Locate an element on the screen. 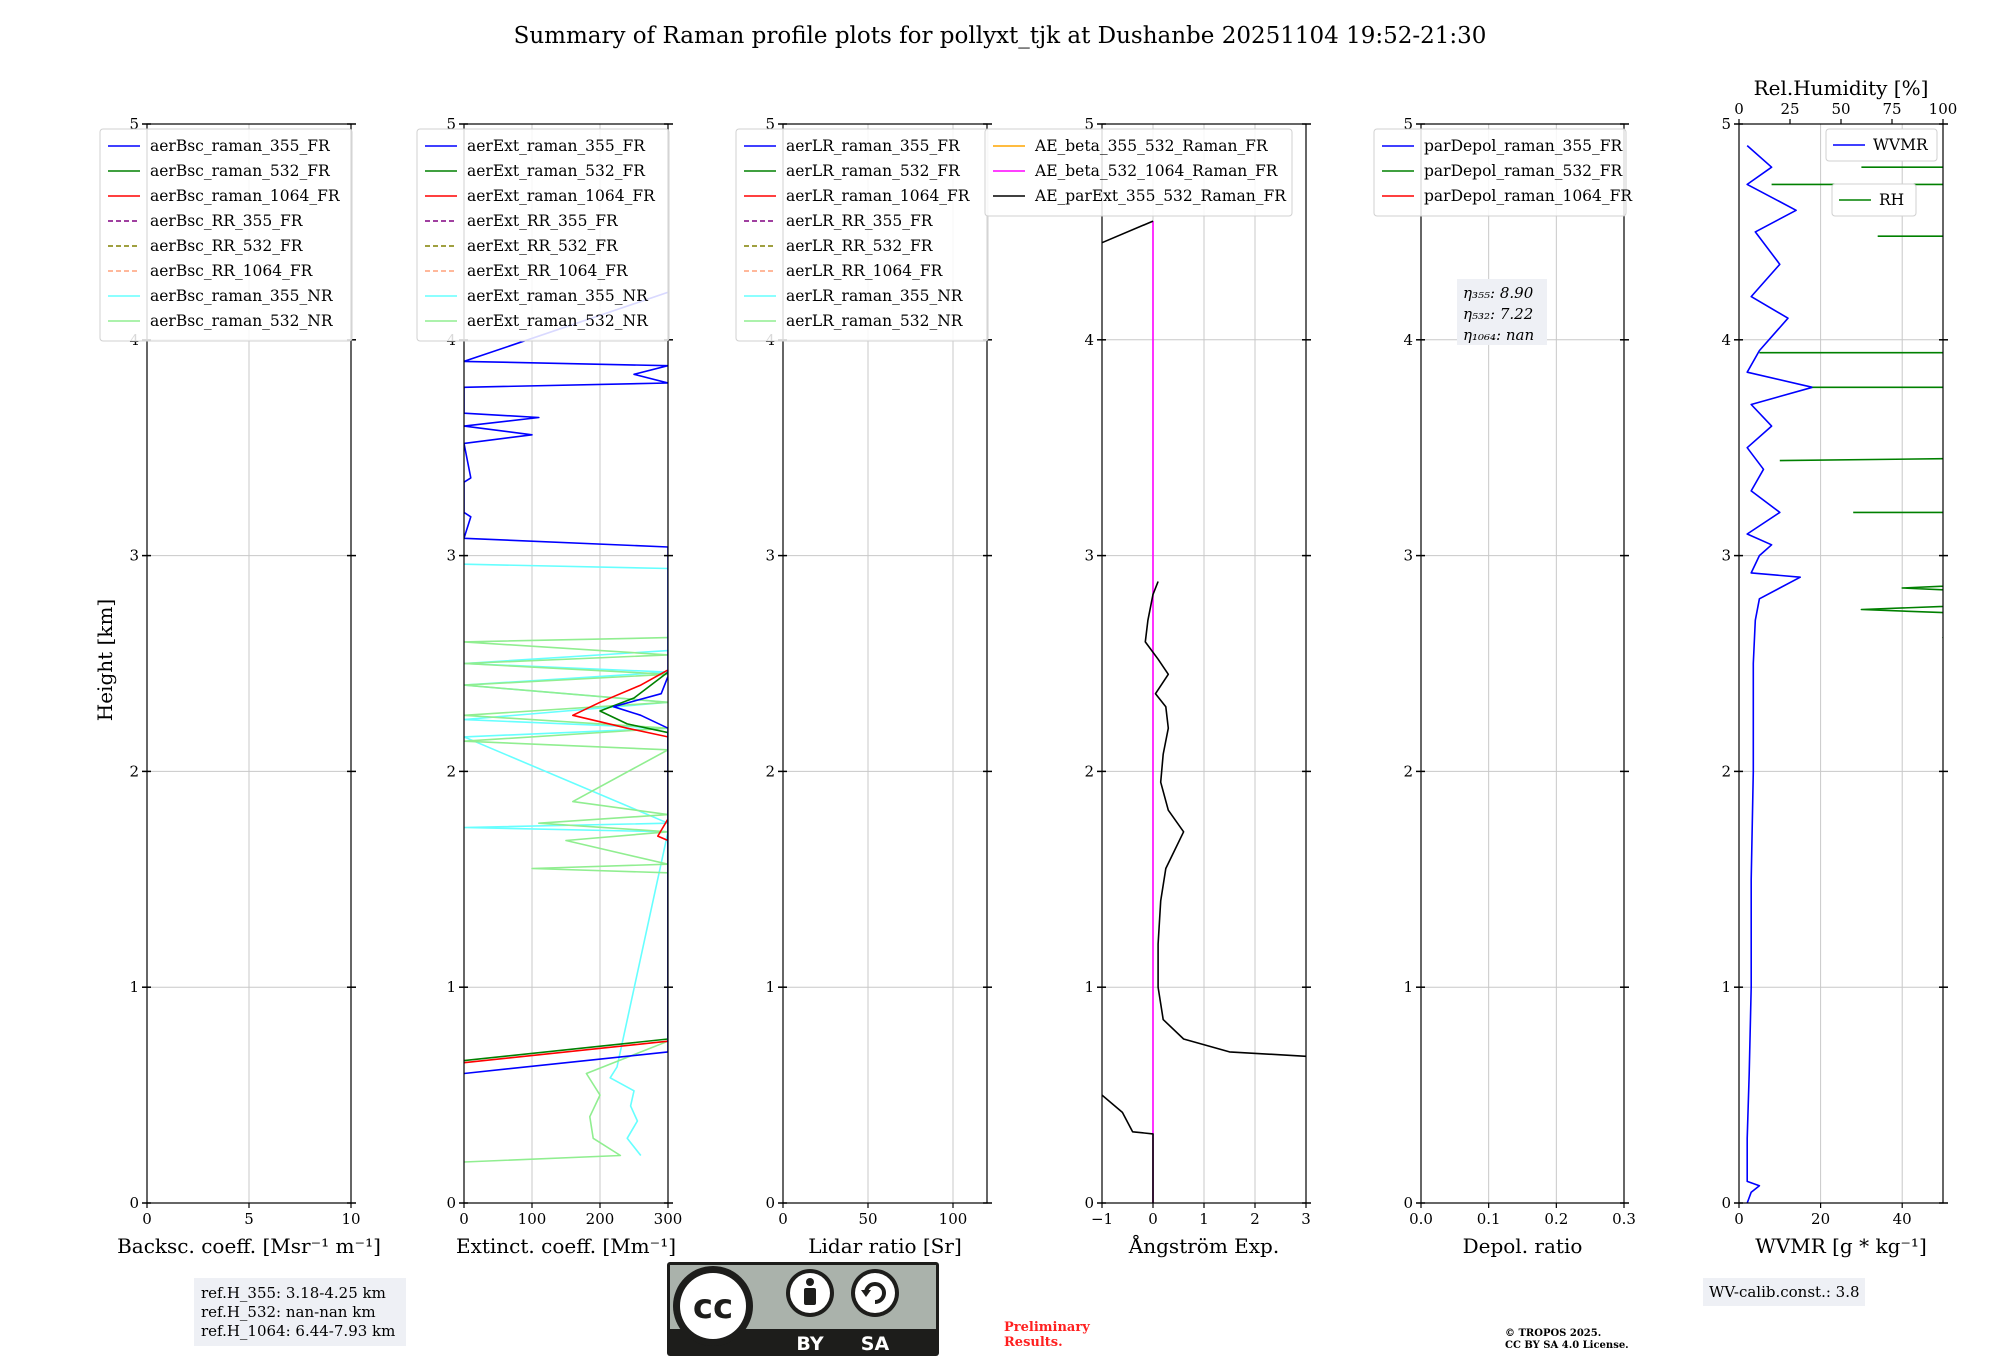 This screenshot has height=1360, width=2000. xtick-label-3-0: −1 is located at coordinates (1102, 1219).